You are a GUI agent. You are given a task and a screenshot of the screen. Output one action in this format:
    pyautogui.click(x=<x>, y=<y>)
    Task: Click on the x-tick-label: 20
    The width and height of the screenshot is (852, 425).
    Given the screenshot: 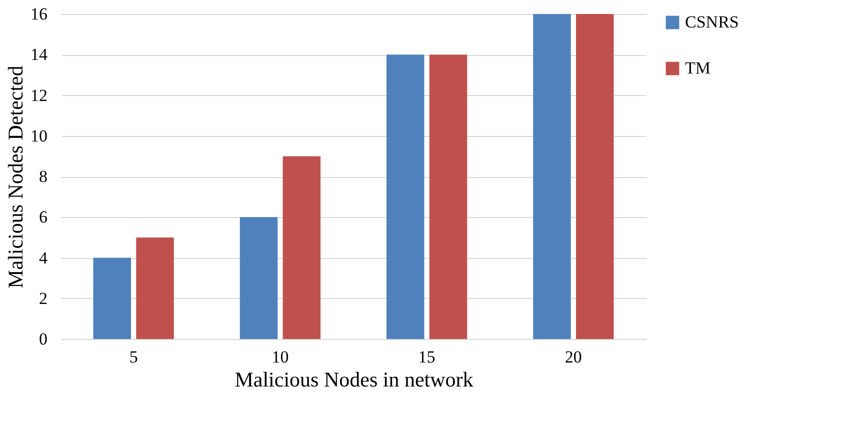 What is the action you would take?
    pyautogui.click(x=573, y=357)
    